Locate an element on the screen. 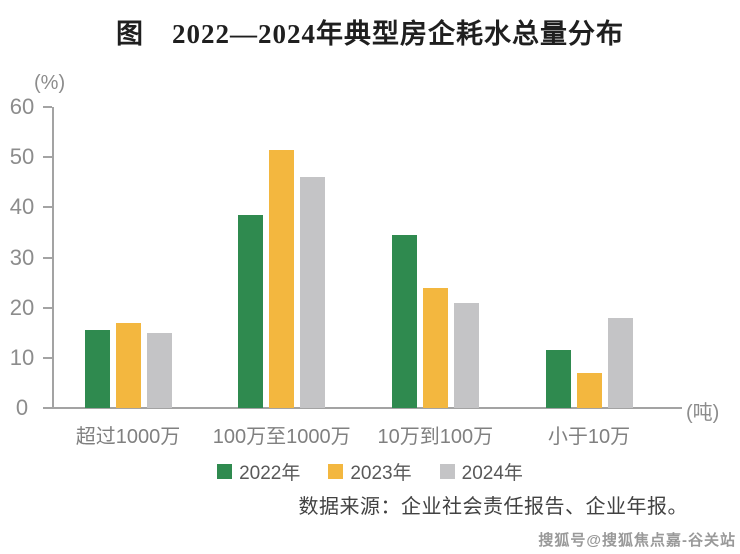 This screenshot has height=554, width=740. bar-2023年-超过1000万 is located at coordinates (128, 365).